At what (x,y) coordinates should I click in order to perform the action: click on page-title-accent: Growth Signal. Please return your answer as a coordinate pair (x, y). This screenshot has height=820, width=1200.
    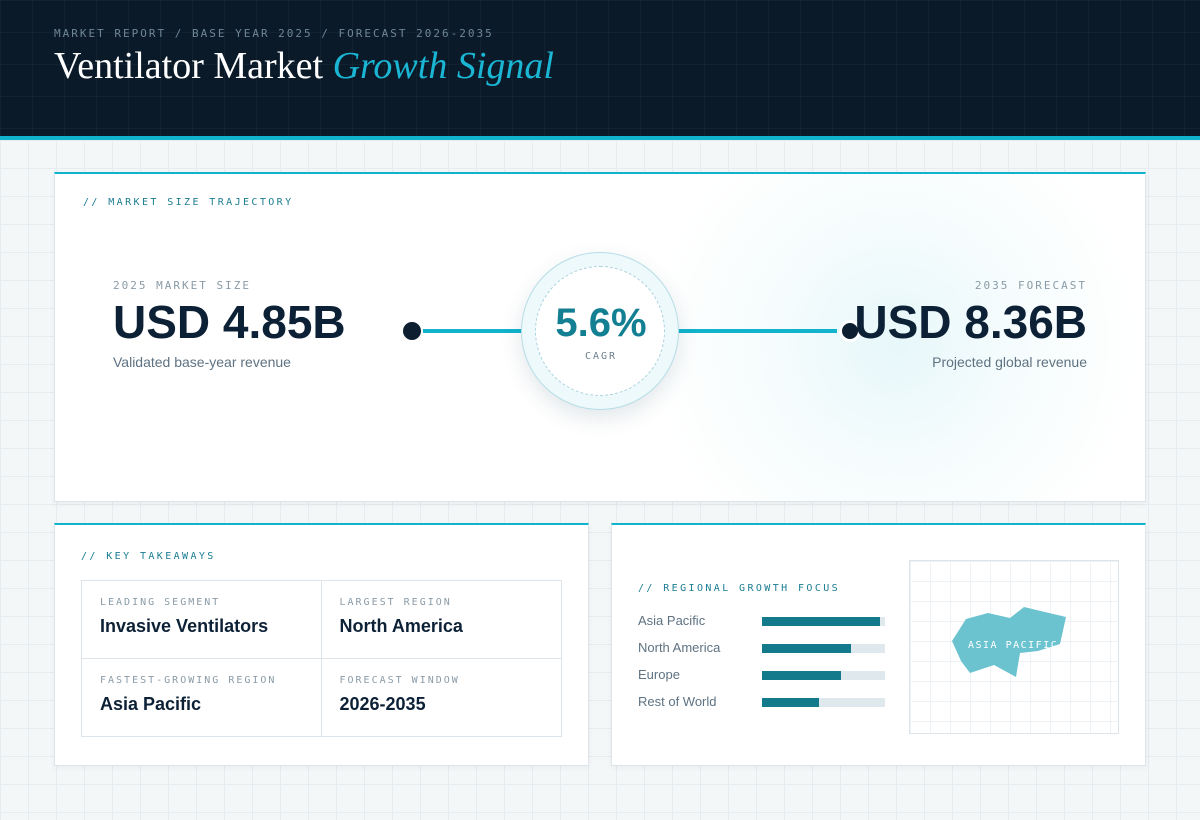
    Looking at the image, I should click on (443, 66).